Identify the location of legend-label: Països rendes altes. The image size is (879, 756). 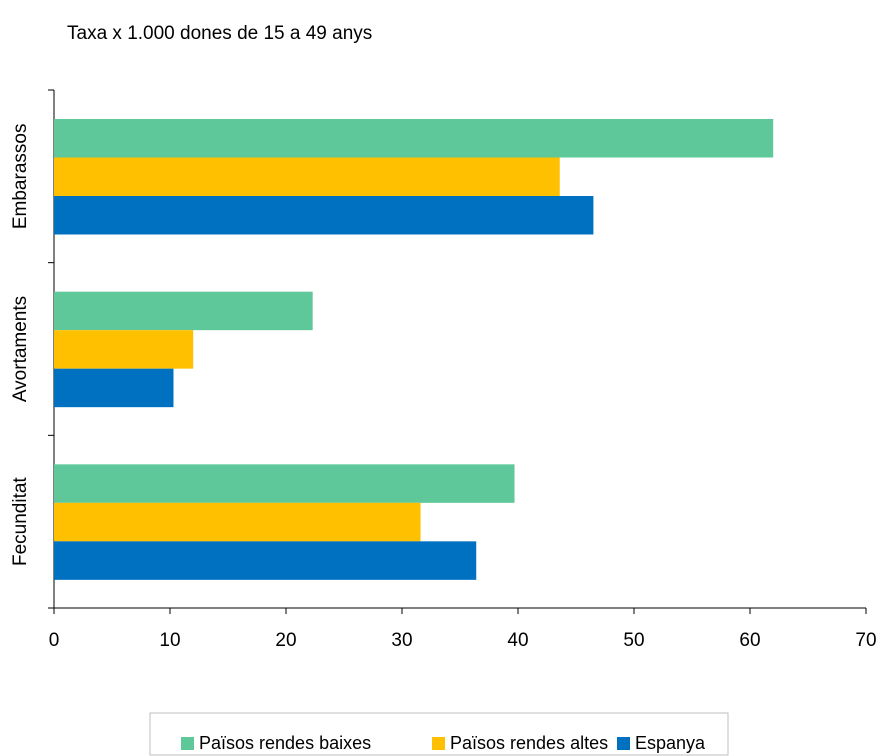
(529, 743).